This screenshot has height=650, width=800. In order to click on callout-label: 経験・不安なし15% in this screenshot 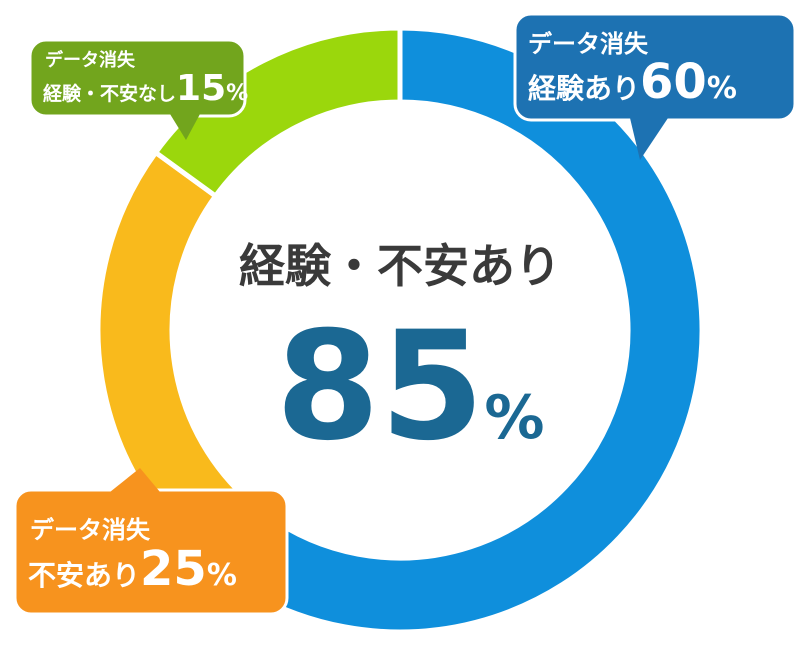, I will do `click(145, 88)`.